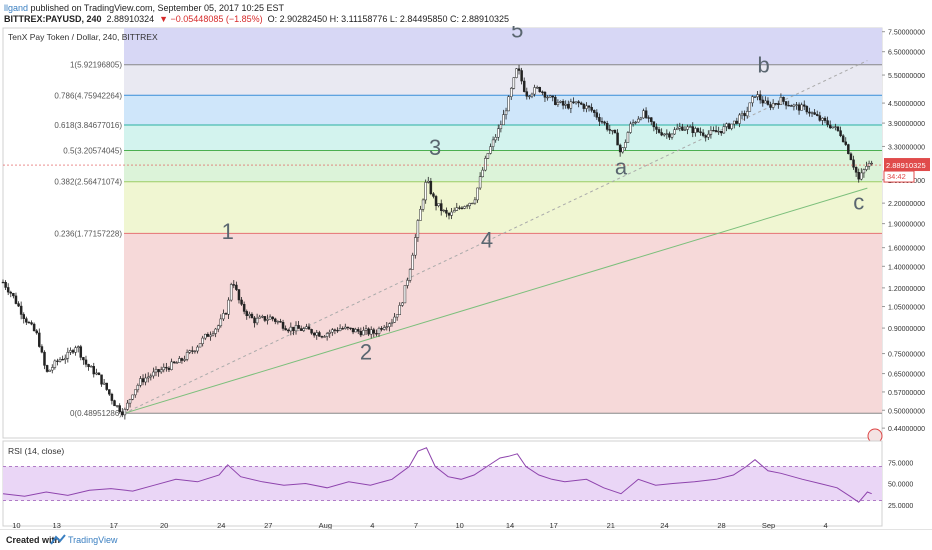  What do you see at coordinates (906, 393) in the screenshot?
I see `y-tick-label: 0.57000000` at bounding box center [906, 393].